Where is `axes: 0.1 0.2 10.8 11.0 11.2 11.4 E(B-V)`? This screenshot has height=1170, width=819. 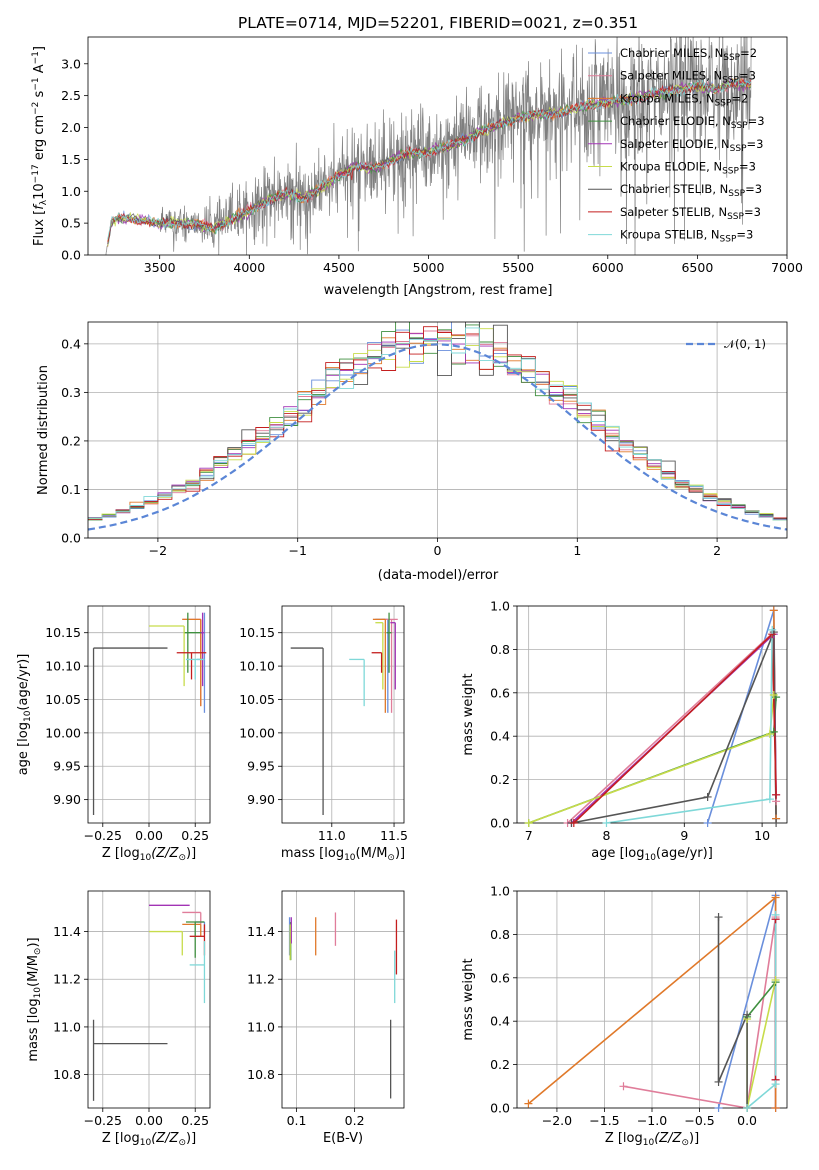 axes: 0.1 0.2 10.8 11.0 11.2 11.4 E(B-V) is located at coordinates (326, 1018).